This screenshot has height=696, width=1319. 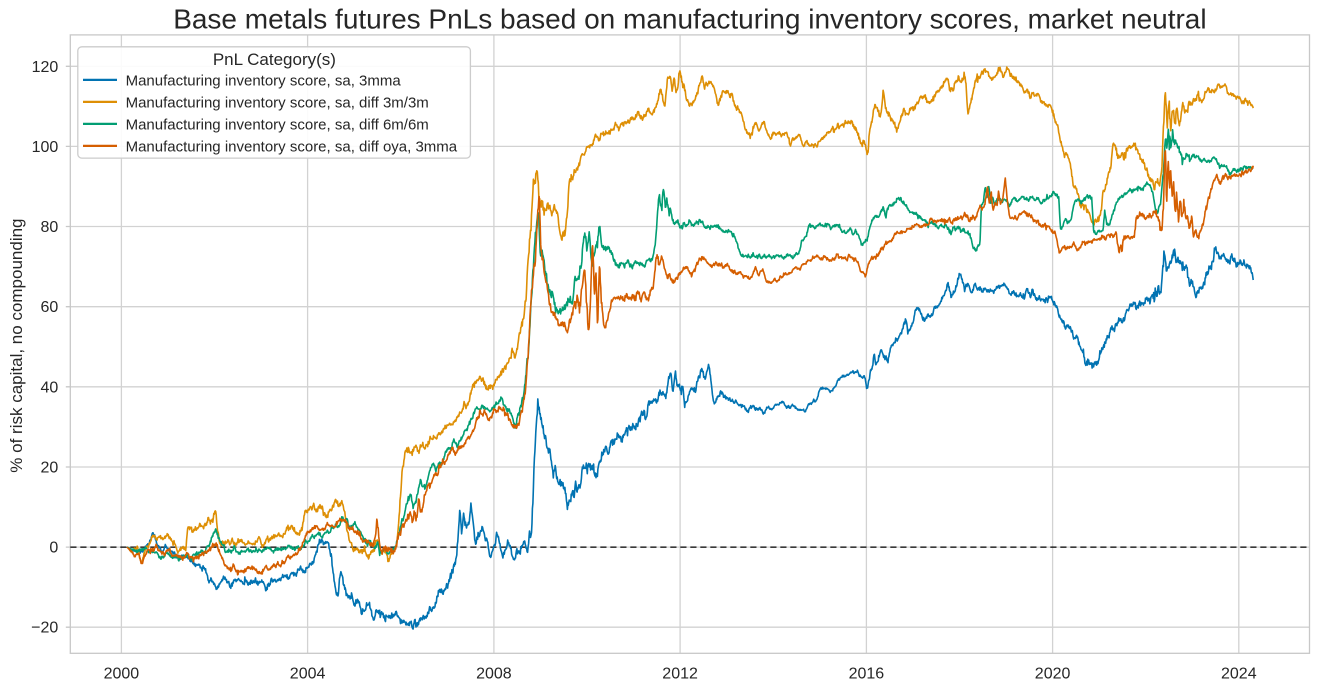 What do you see at coordinates (494, 674) in the screenshot?
I see `svg-text: 2008` at bounding box center [494, 674].